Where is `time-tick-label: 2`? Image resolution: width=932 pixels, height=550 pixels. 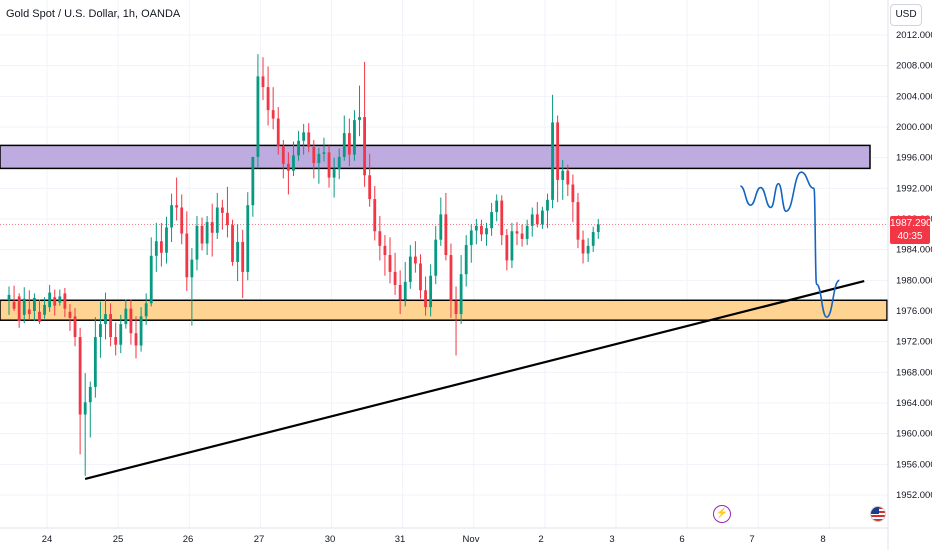 time-tick-label: 2 is located at coordinates (540, 539).